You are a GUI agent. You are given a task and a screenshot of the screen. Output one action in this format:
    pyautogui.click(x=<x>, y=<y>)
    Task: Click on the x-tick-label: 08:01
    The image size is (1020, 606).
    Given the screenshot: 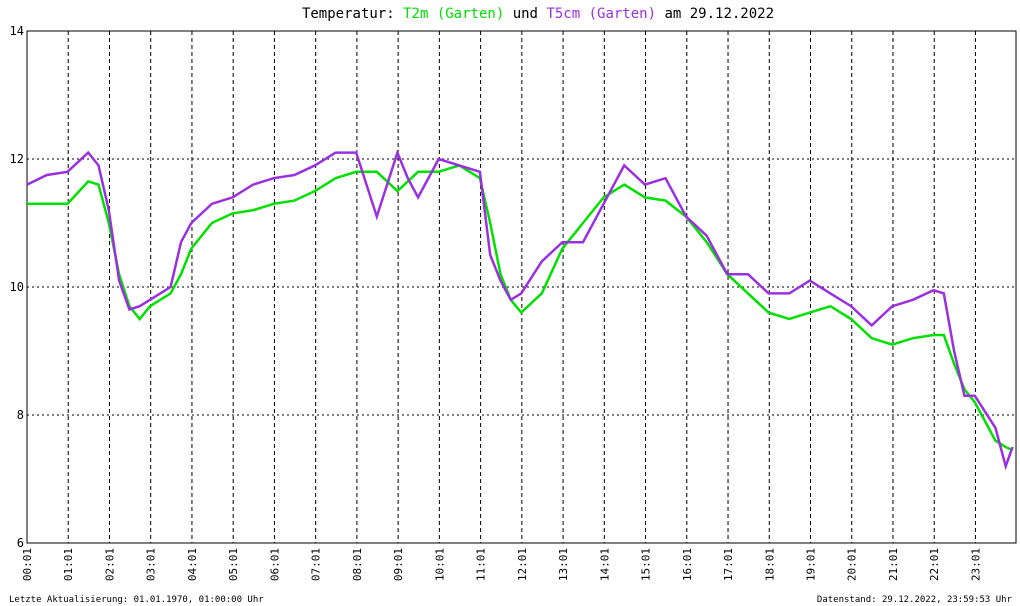 What is the action you would take?
    pyautogui.click(x=357, y=564)
    